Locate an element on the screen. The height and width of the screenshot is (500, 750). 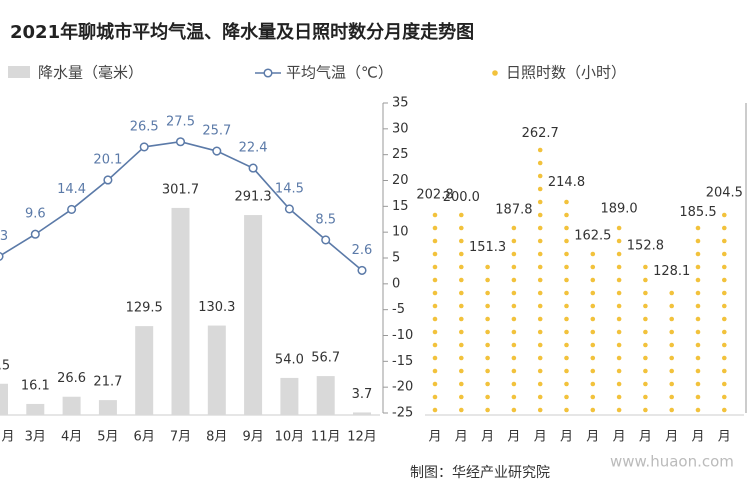
dot-label: 202.8 is located at coordinates (434, 194).